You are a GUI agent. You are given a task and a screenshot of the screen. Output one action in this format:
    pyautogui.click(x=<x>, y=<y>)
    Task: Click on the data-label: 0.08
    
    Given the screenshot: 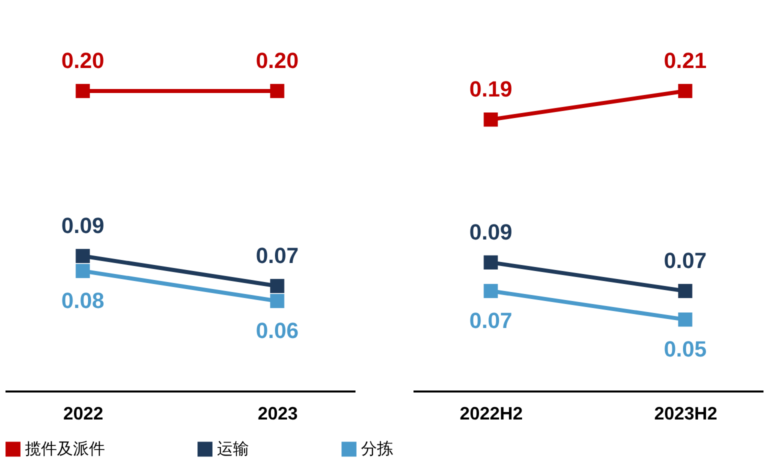 What is the action you would take?
    pyautogui.click(x=82, y=300)
    